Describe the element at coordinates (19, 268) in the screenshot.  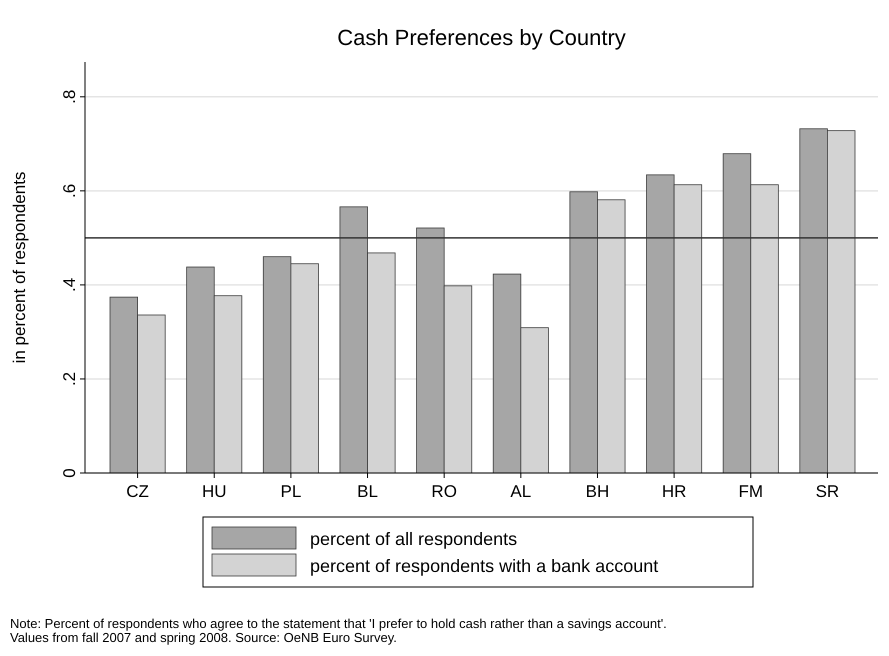
I see `y-axis-title: in percent of respondents` at that location.